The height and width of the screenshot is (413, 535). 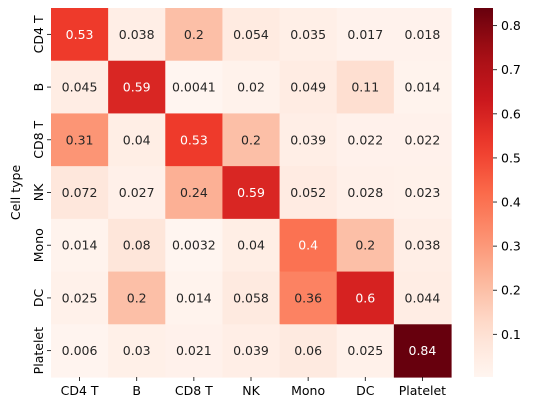 I want to click on cell-value-label: 0.36, so click(x=308, y=297).